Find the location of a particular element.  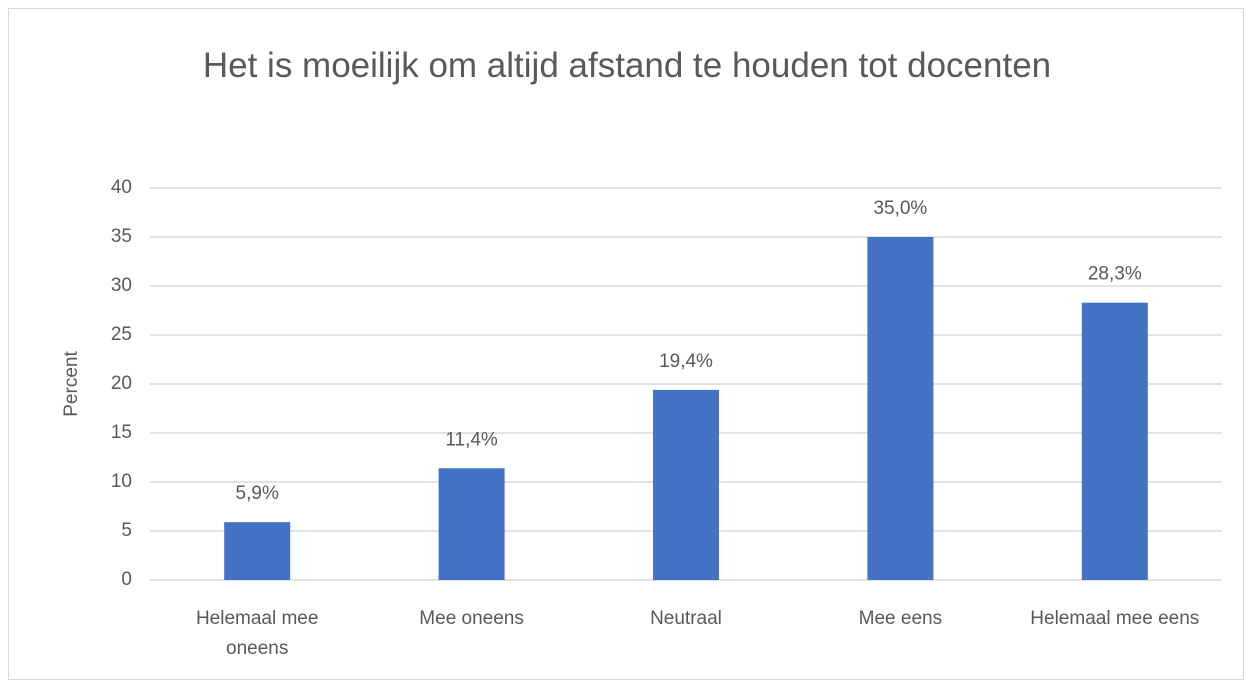

data-label: 35,0% is located at coordinates (900, 208).